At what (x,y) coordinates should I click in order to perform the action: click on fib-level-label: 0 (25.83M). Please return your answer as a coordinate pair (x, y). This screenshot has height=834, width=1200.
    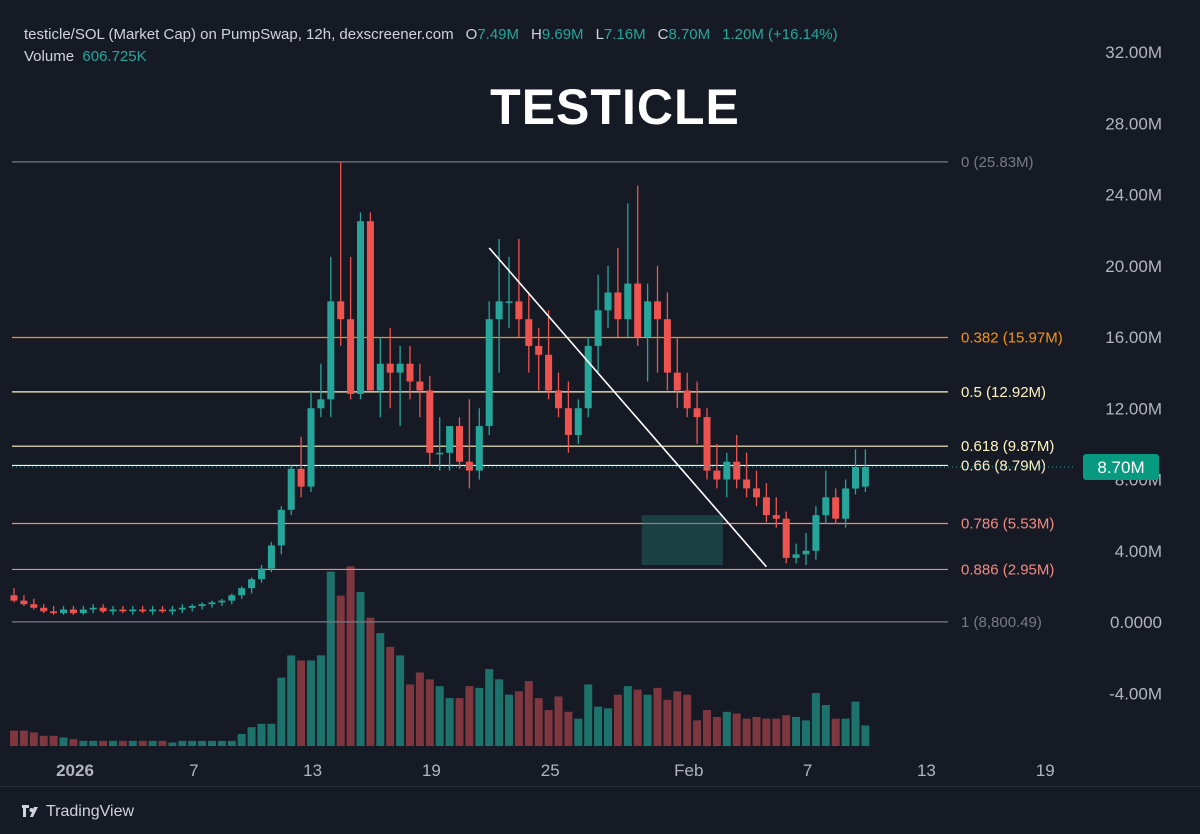
    Looking at the image, I should click on (997, 162).